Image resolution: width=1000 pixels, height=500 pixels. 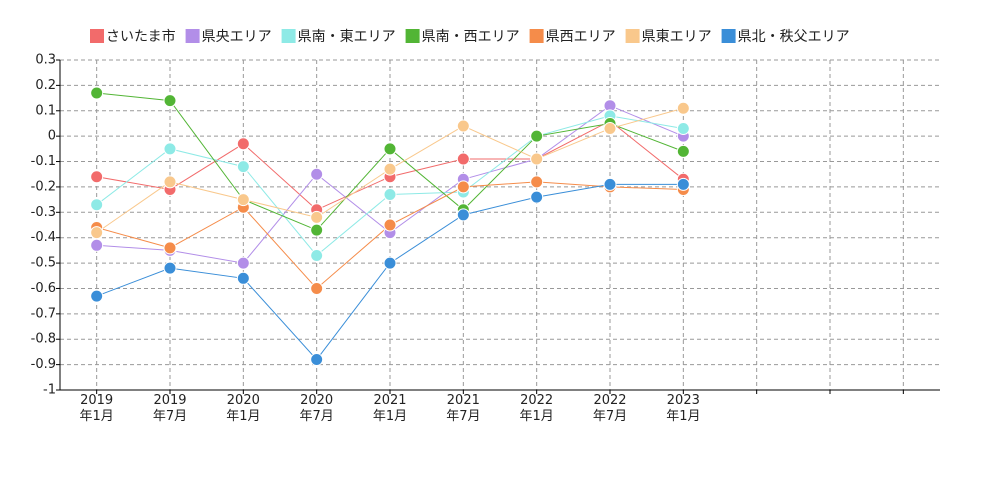 What do you see at coordinates (316, 408) in the screenshot?
I see `x-tick-label: 2020年7月` at bounding box center [316, 408].